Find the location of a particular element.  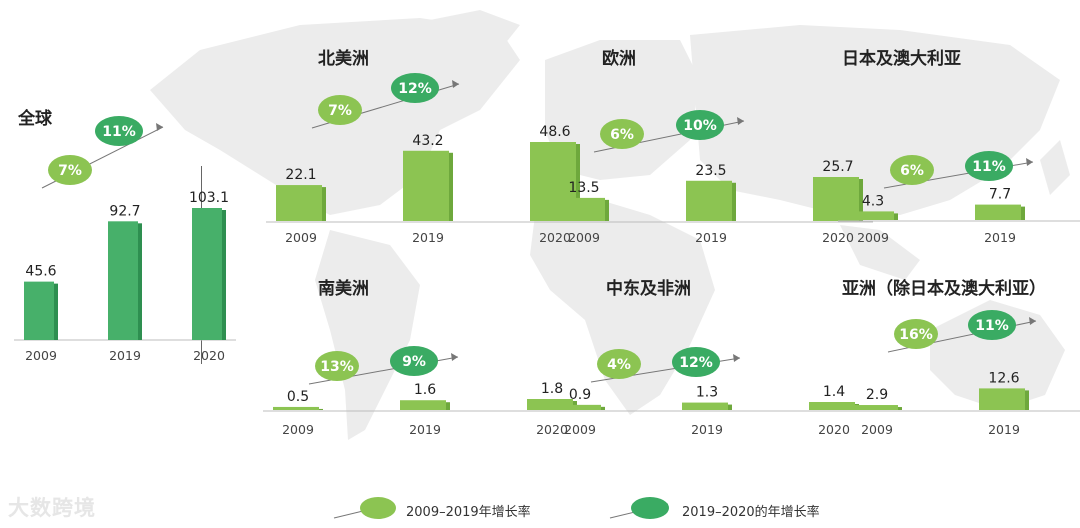

legend-dark-ellipse-icon is located at coordinates (639, 508).